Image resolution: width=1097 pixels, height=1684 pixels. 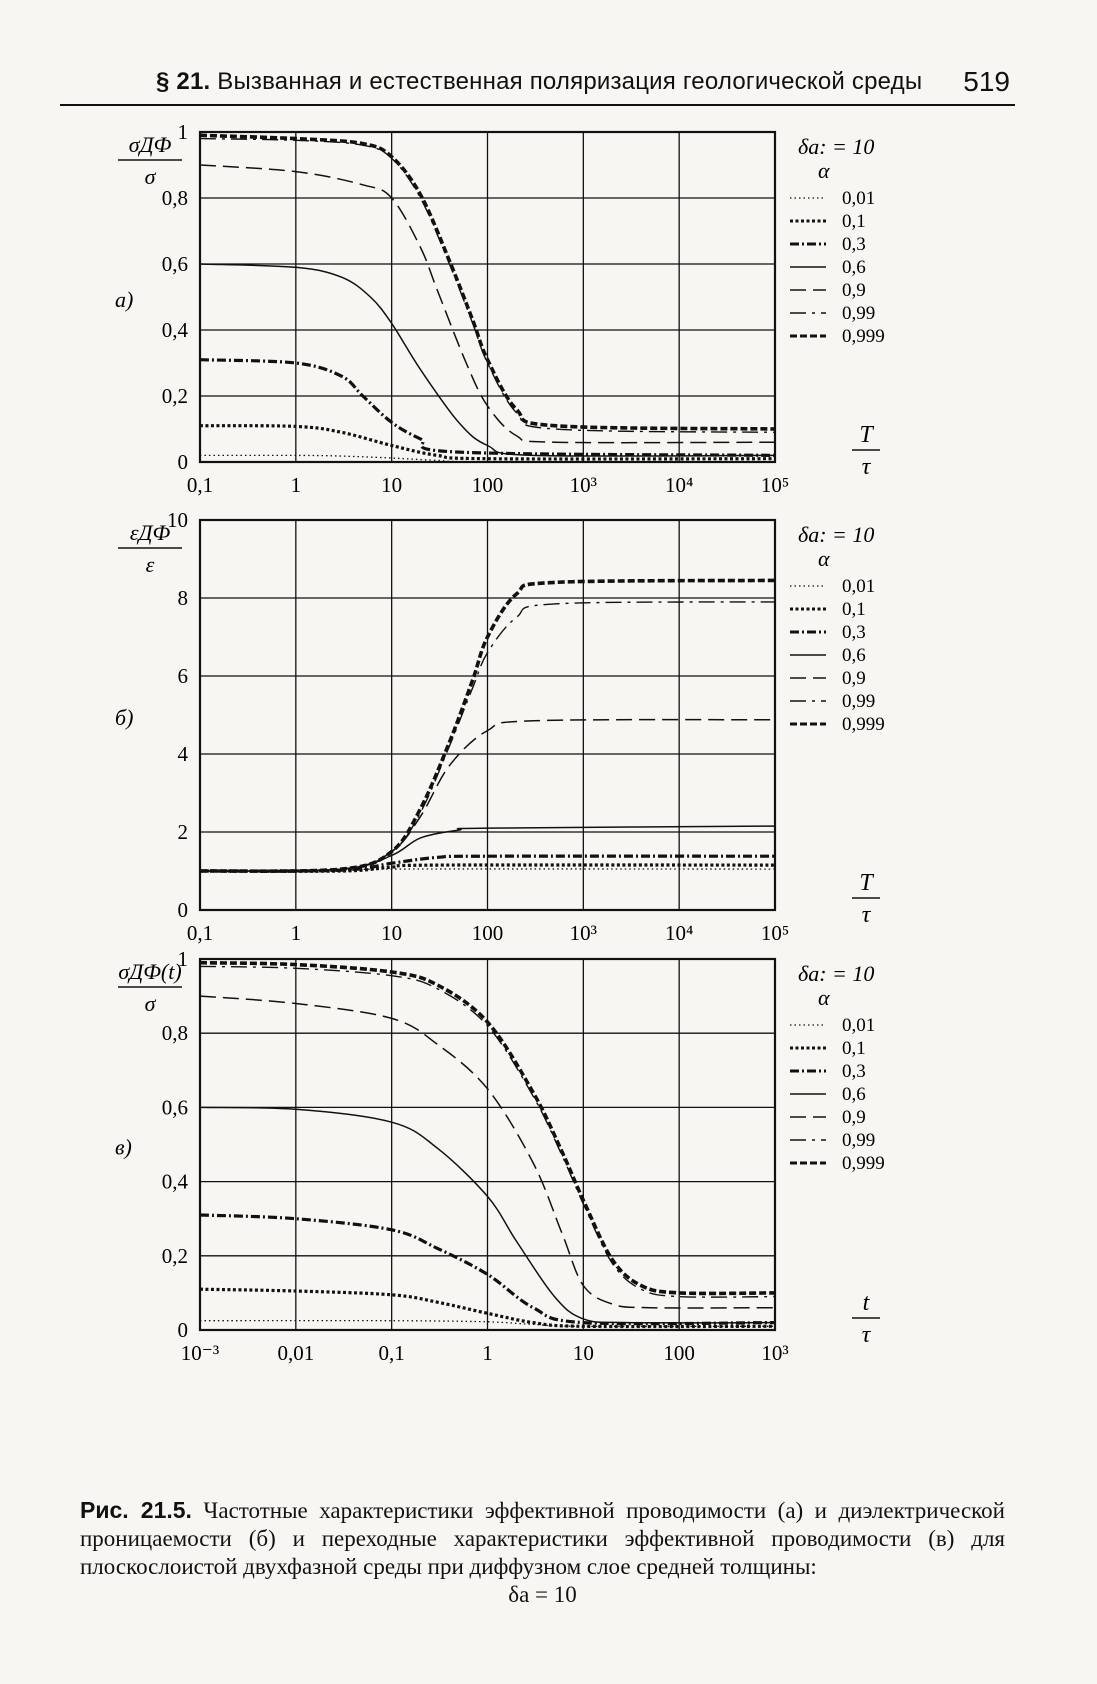 I want to click on x-axis-label-numerator: t, so click(x=867, y=1303).